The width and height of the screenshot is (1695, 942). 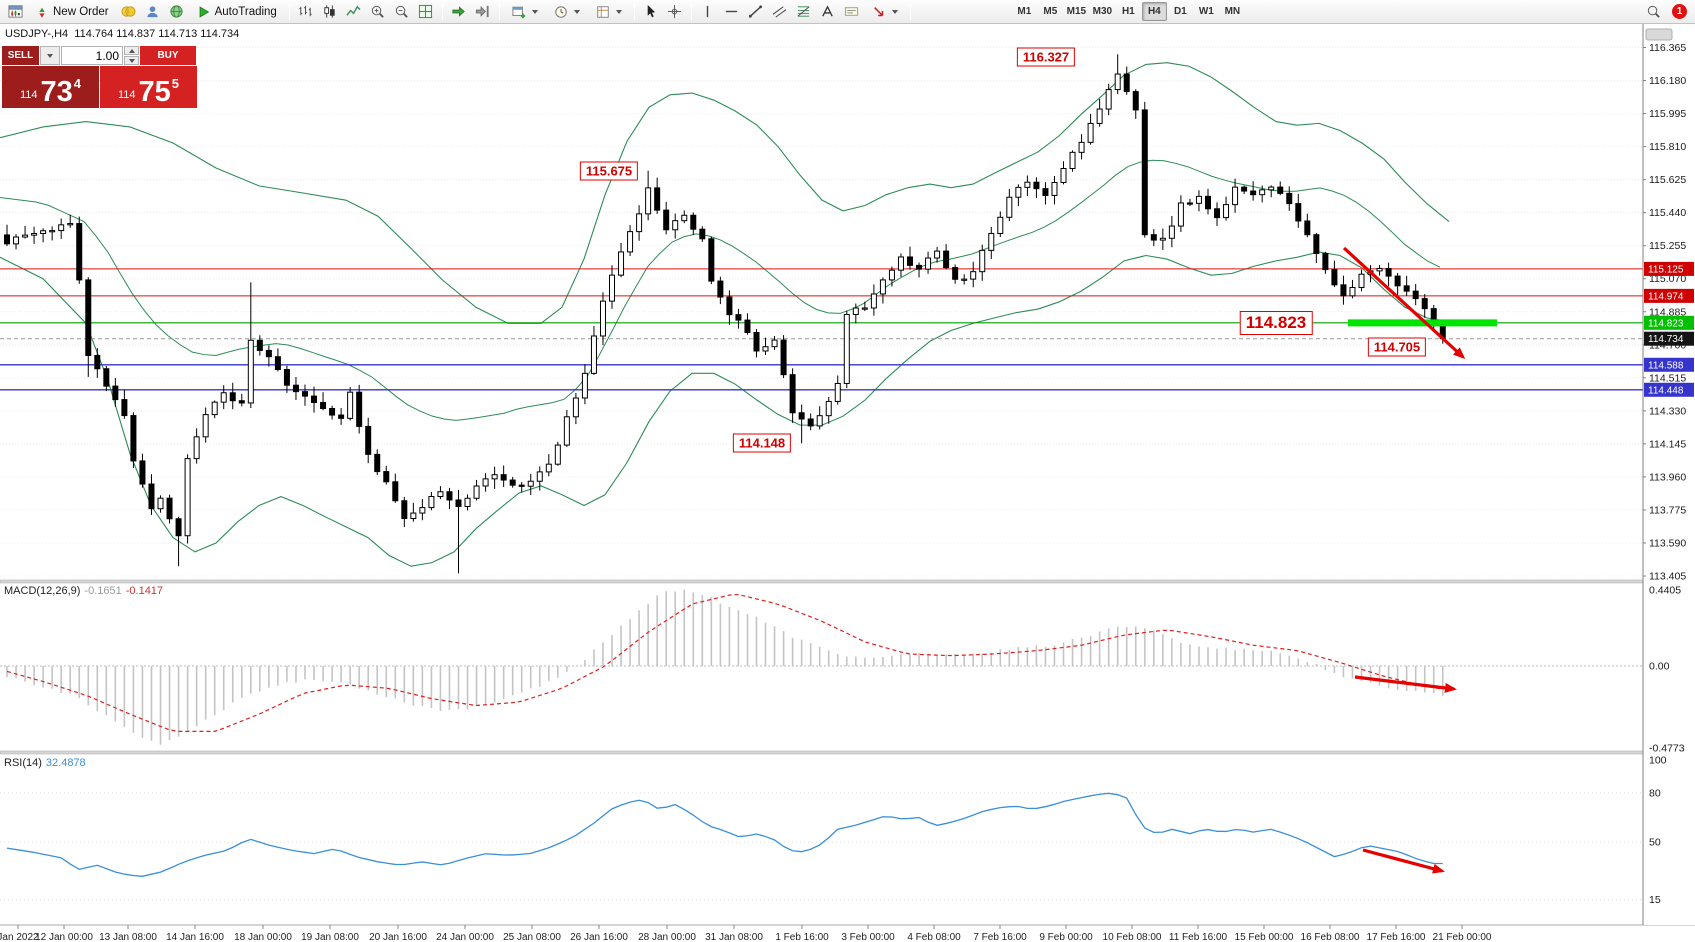 What do you see at coordinates (64, 937) in the screenshot?
I see `time-axis-label: 12 Jan 00:00` at bounding box center [64, 937].